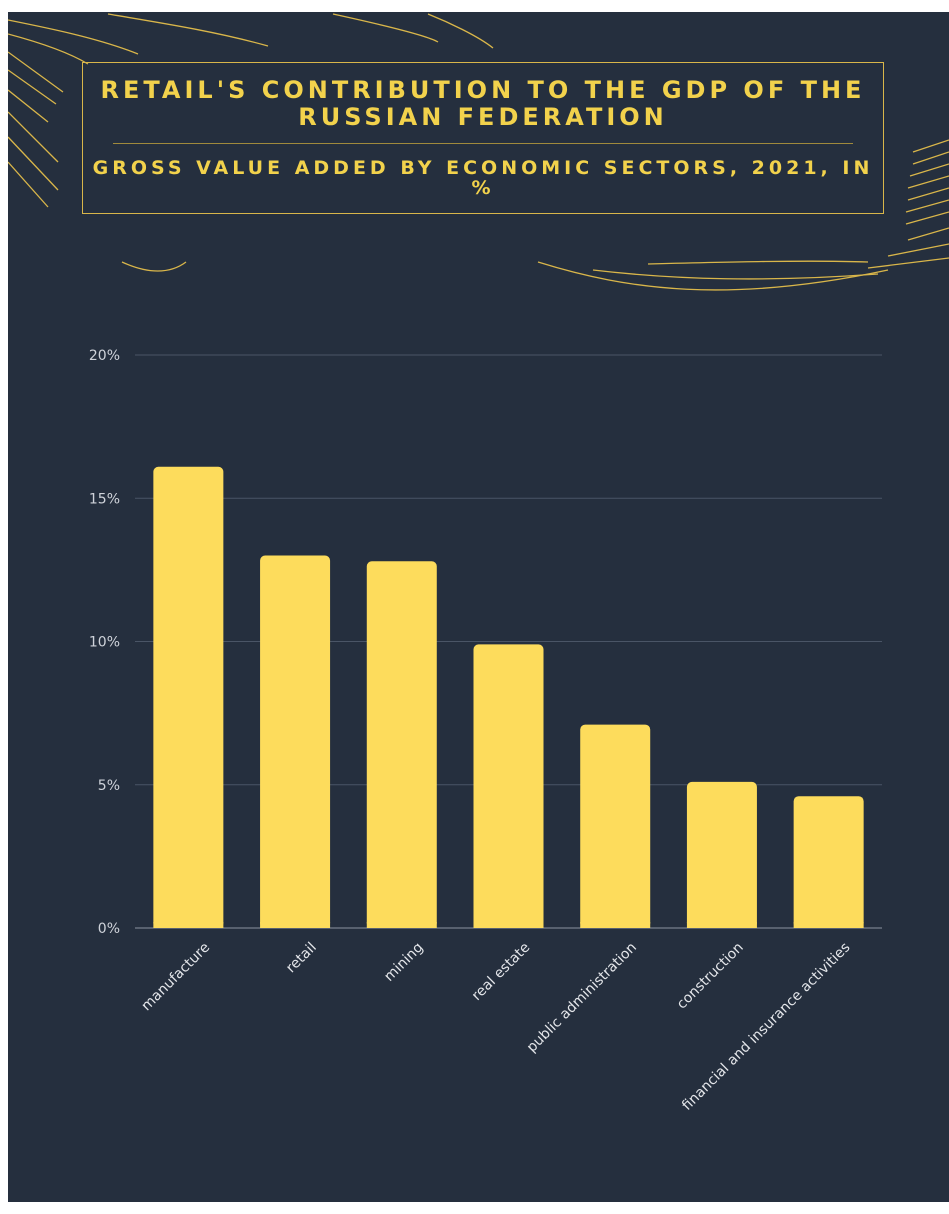 Image resolution: width=949 pixels, height=1214 pixels. What do you see at coordinates (104, 643) in the screenshot?
I see `y-tick-label: 10%` at bounding box center [104, 643].